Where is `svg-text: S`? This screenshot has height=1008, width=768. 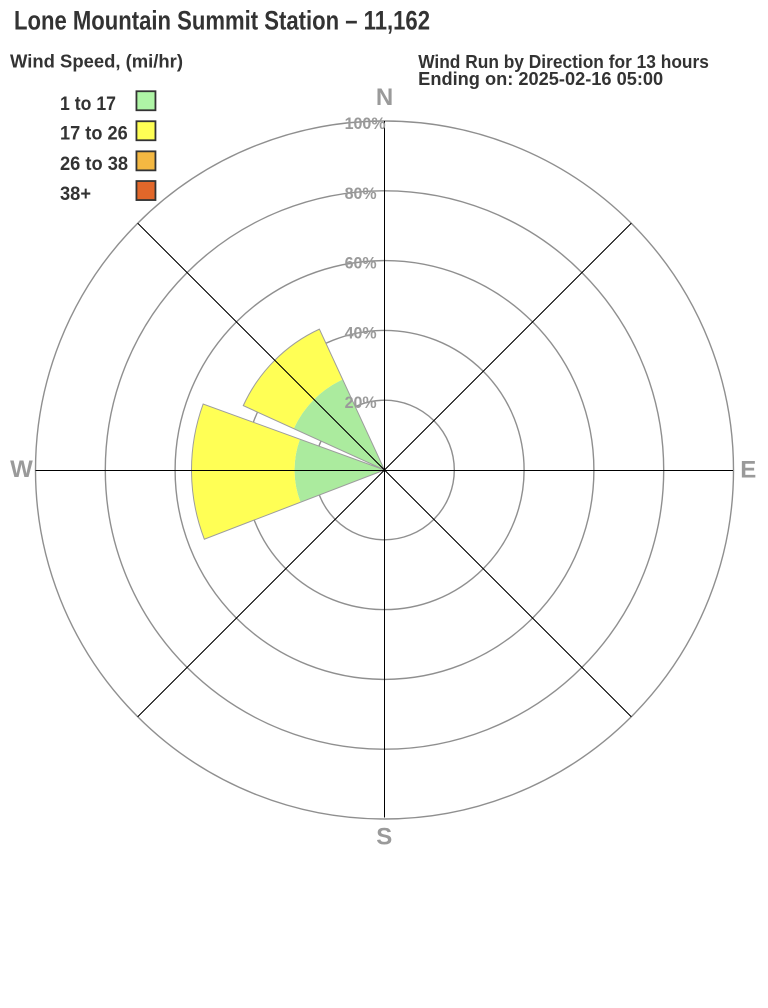
svg-text: S is located at coordinates (384, 836).